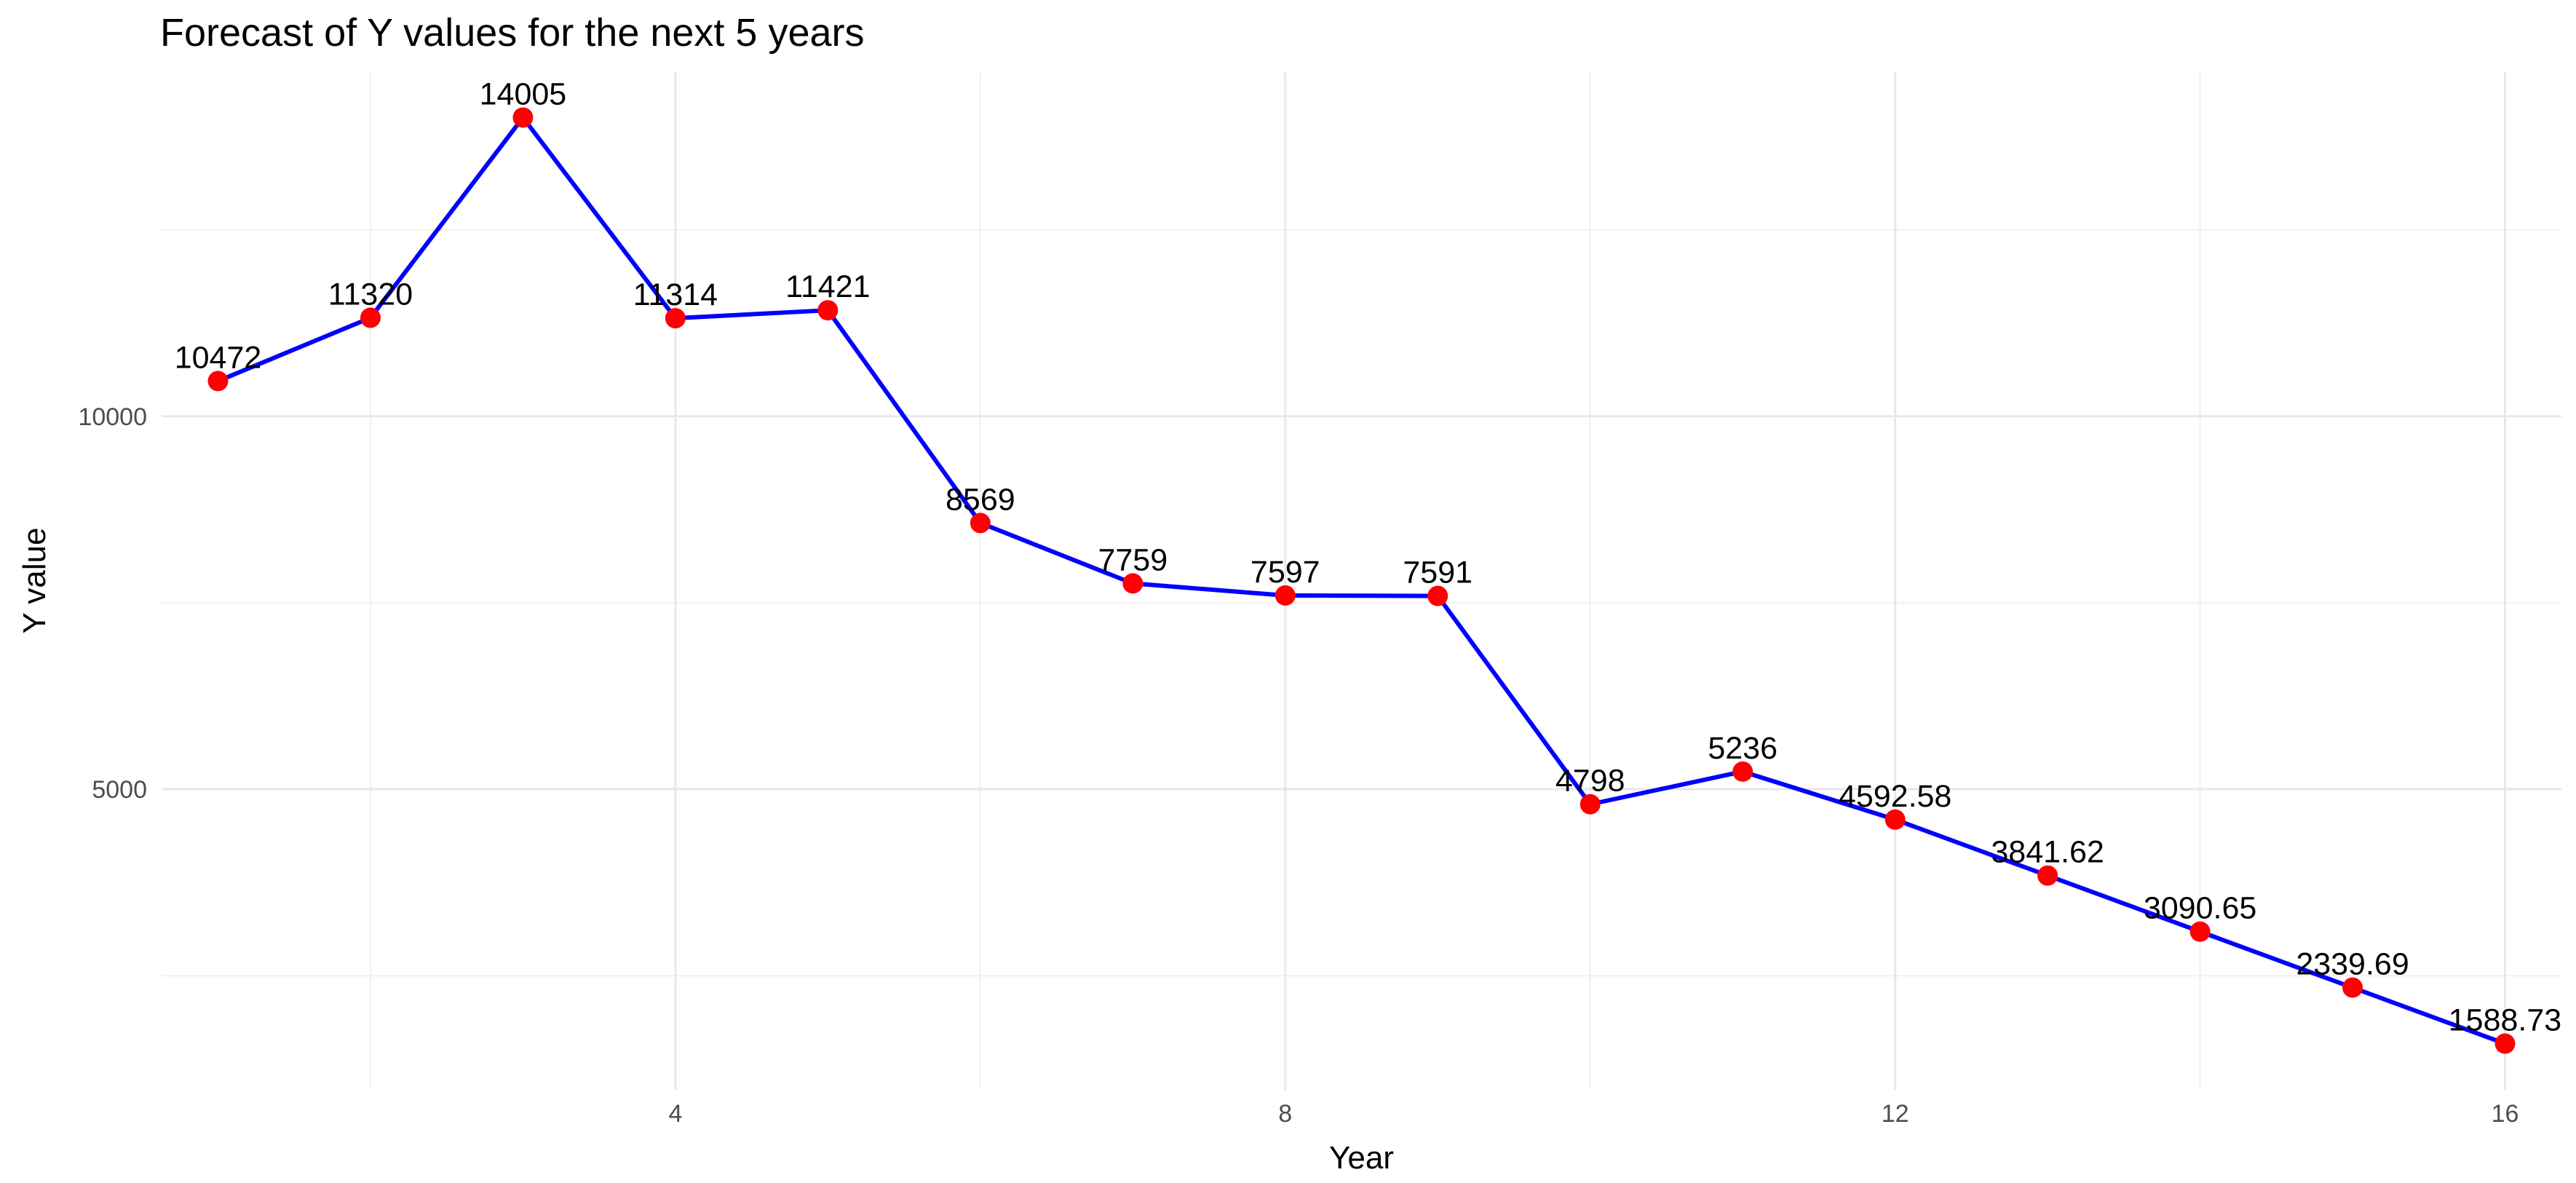  Describe the element at coordinates (112, 603) in the screenshot. I see `y-axis-ticks: 5000 10000` at that location.